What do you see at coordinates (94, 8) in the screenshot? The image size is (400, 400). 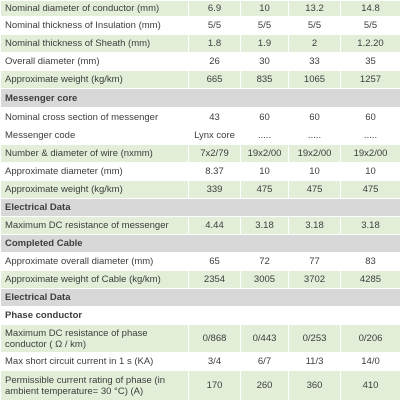 I see `row-label: Nominal diameter of conductor (mm)` at bounding box center [94, 8].